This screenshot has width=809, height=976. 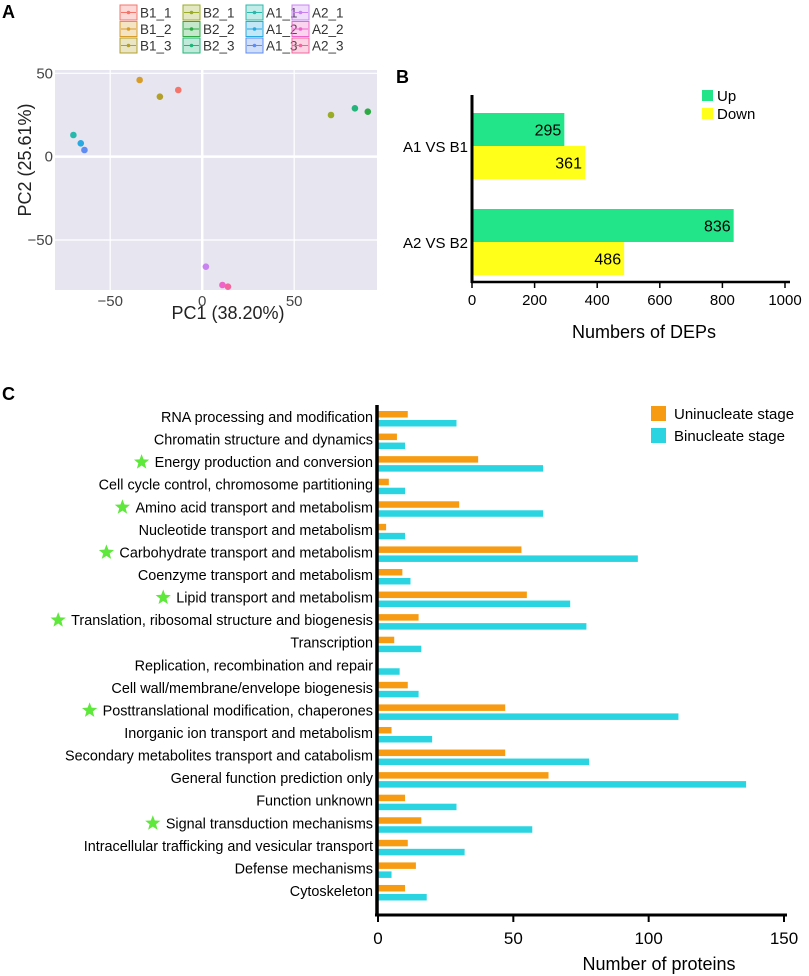 I want to click on cog-category-label: Coenzyme transport and metabolism, so click(x=255, y=576).